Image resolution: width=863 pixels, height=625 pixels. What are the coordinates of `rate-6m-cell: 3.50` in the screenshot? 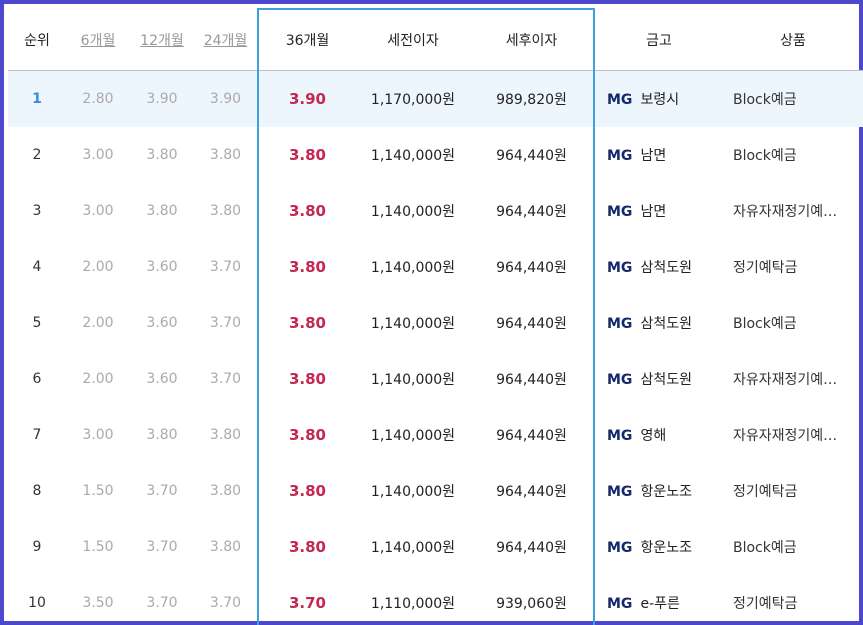 It's located at (98, 603).